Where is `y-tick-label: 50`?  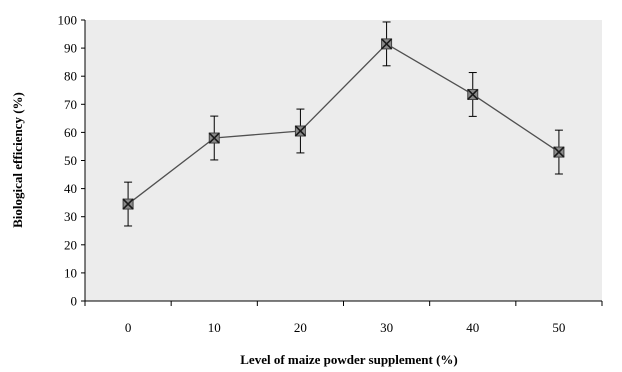
y-tick-label: 50 is located at coordinates (70, 160).